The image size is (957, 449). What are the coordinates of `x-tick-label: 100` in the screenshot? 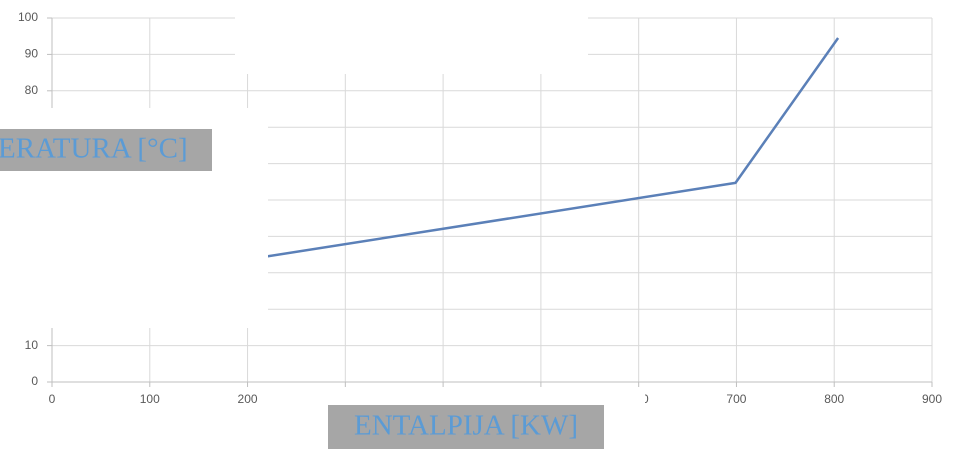 It's located at (150, 399).